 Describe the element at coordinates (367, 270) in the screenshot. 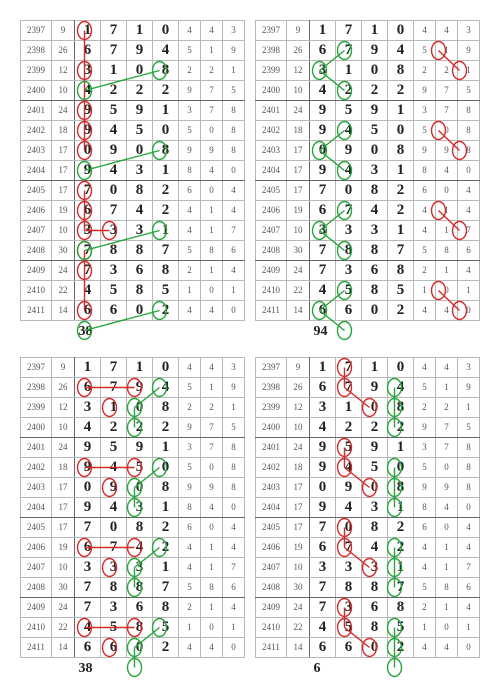

I see `table-row: 2409 24 7 3 6 8 2 1 4` at that location.